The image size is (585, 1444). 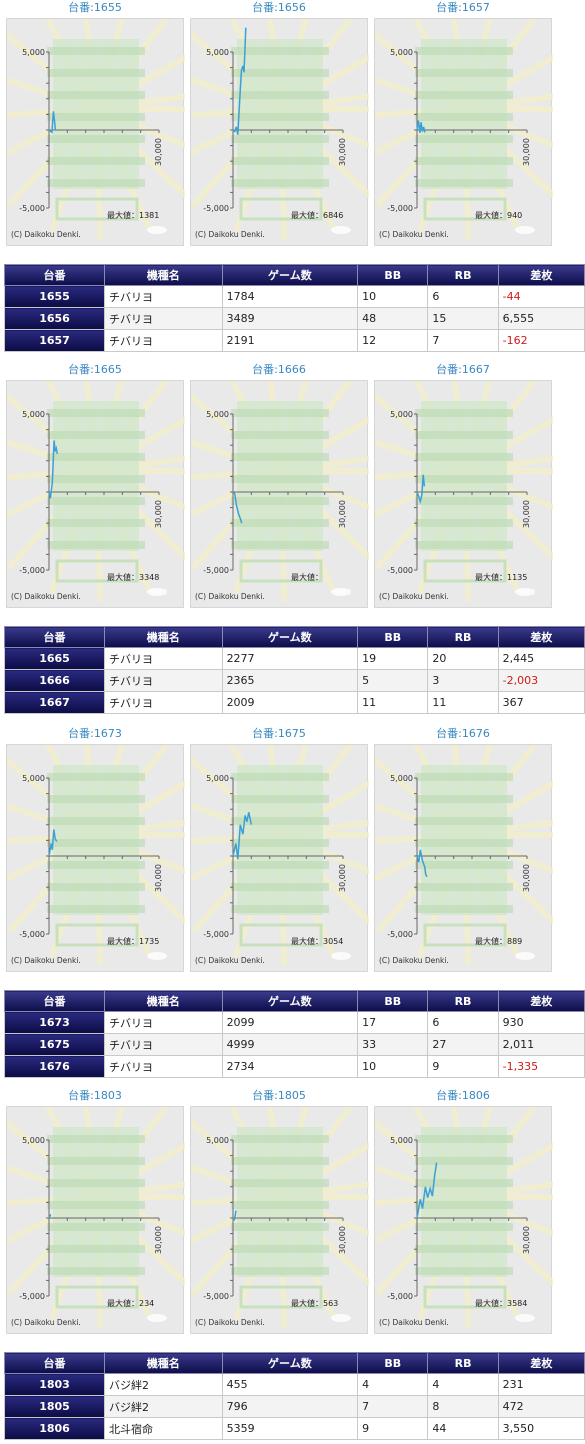 What do you see at coordinates (279, 1095) in the screenshot?
I see `chart-title: 台番:1805` at bounding box center [279, 1095].